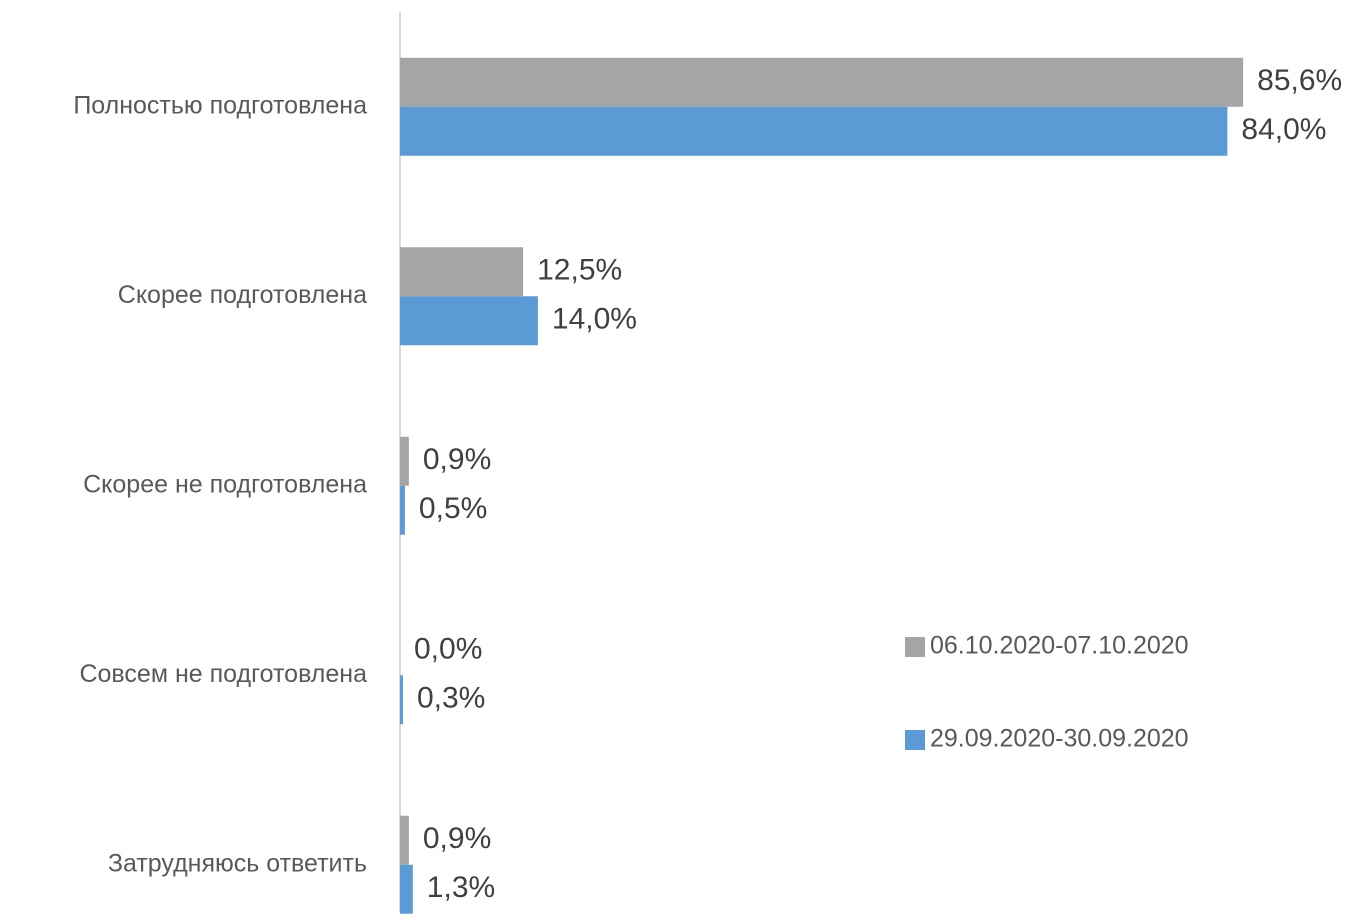 The image size is (1360, 921). What do you see at coordinates (237, 863) in the screenshot?
I see `category-label: Затрудняюсь ответить` at bounding box center [237, 863].